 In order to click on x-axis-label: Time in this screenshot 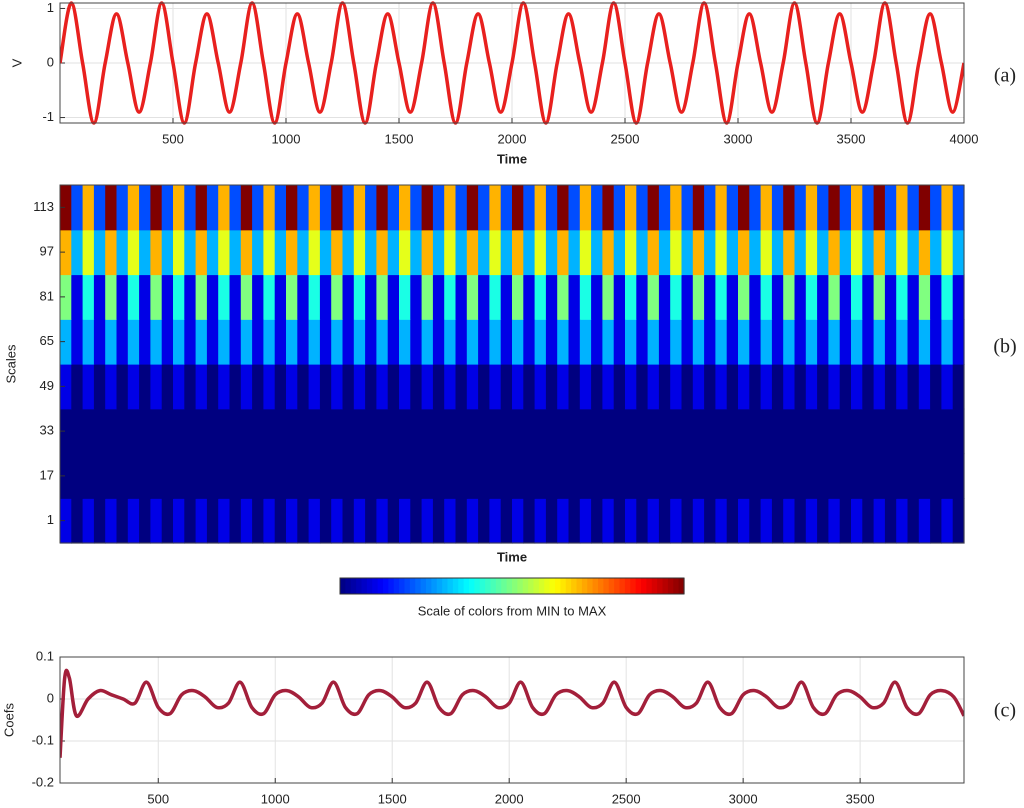, I will do `click(512, 158)`.